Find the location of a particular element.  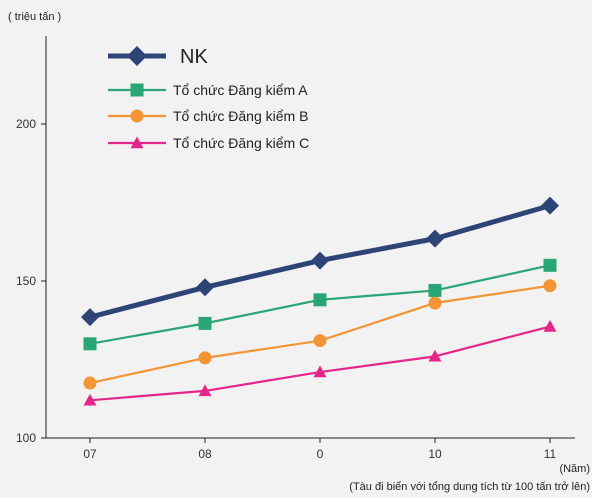

y-tick-label: 100 is located at coordinates (26, 438).